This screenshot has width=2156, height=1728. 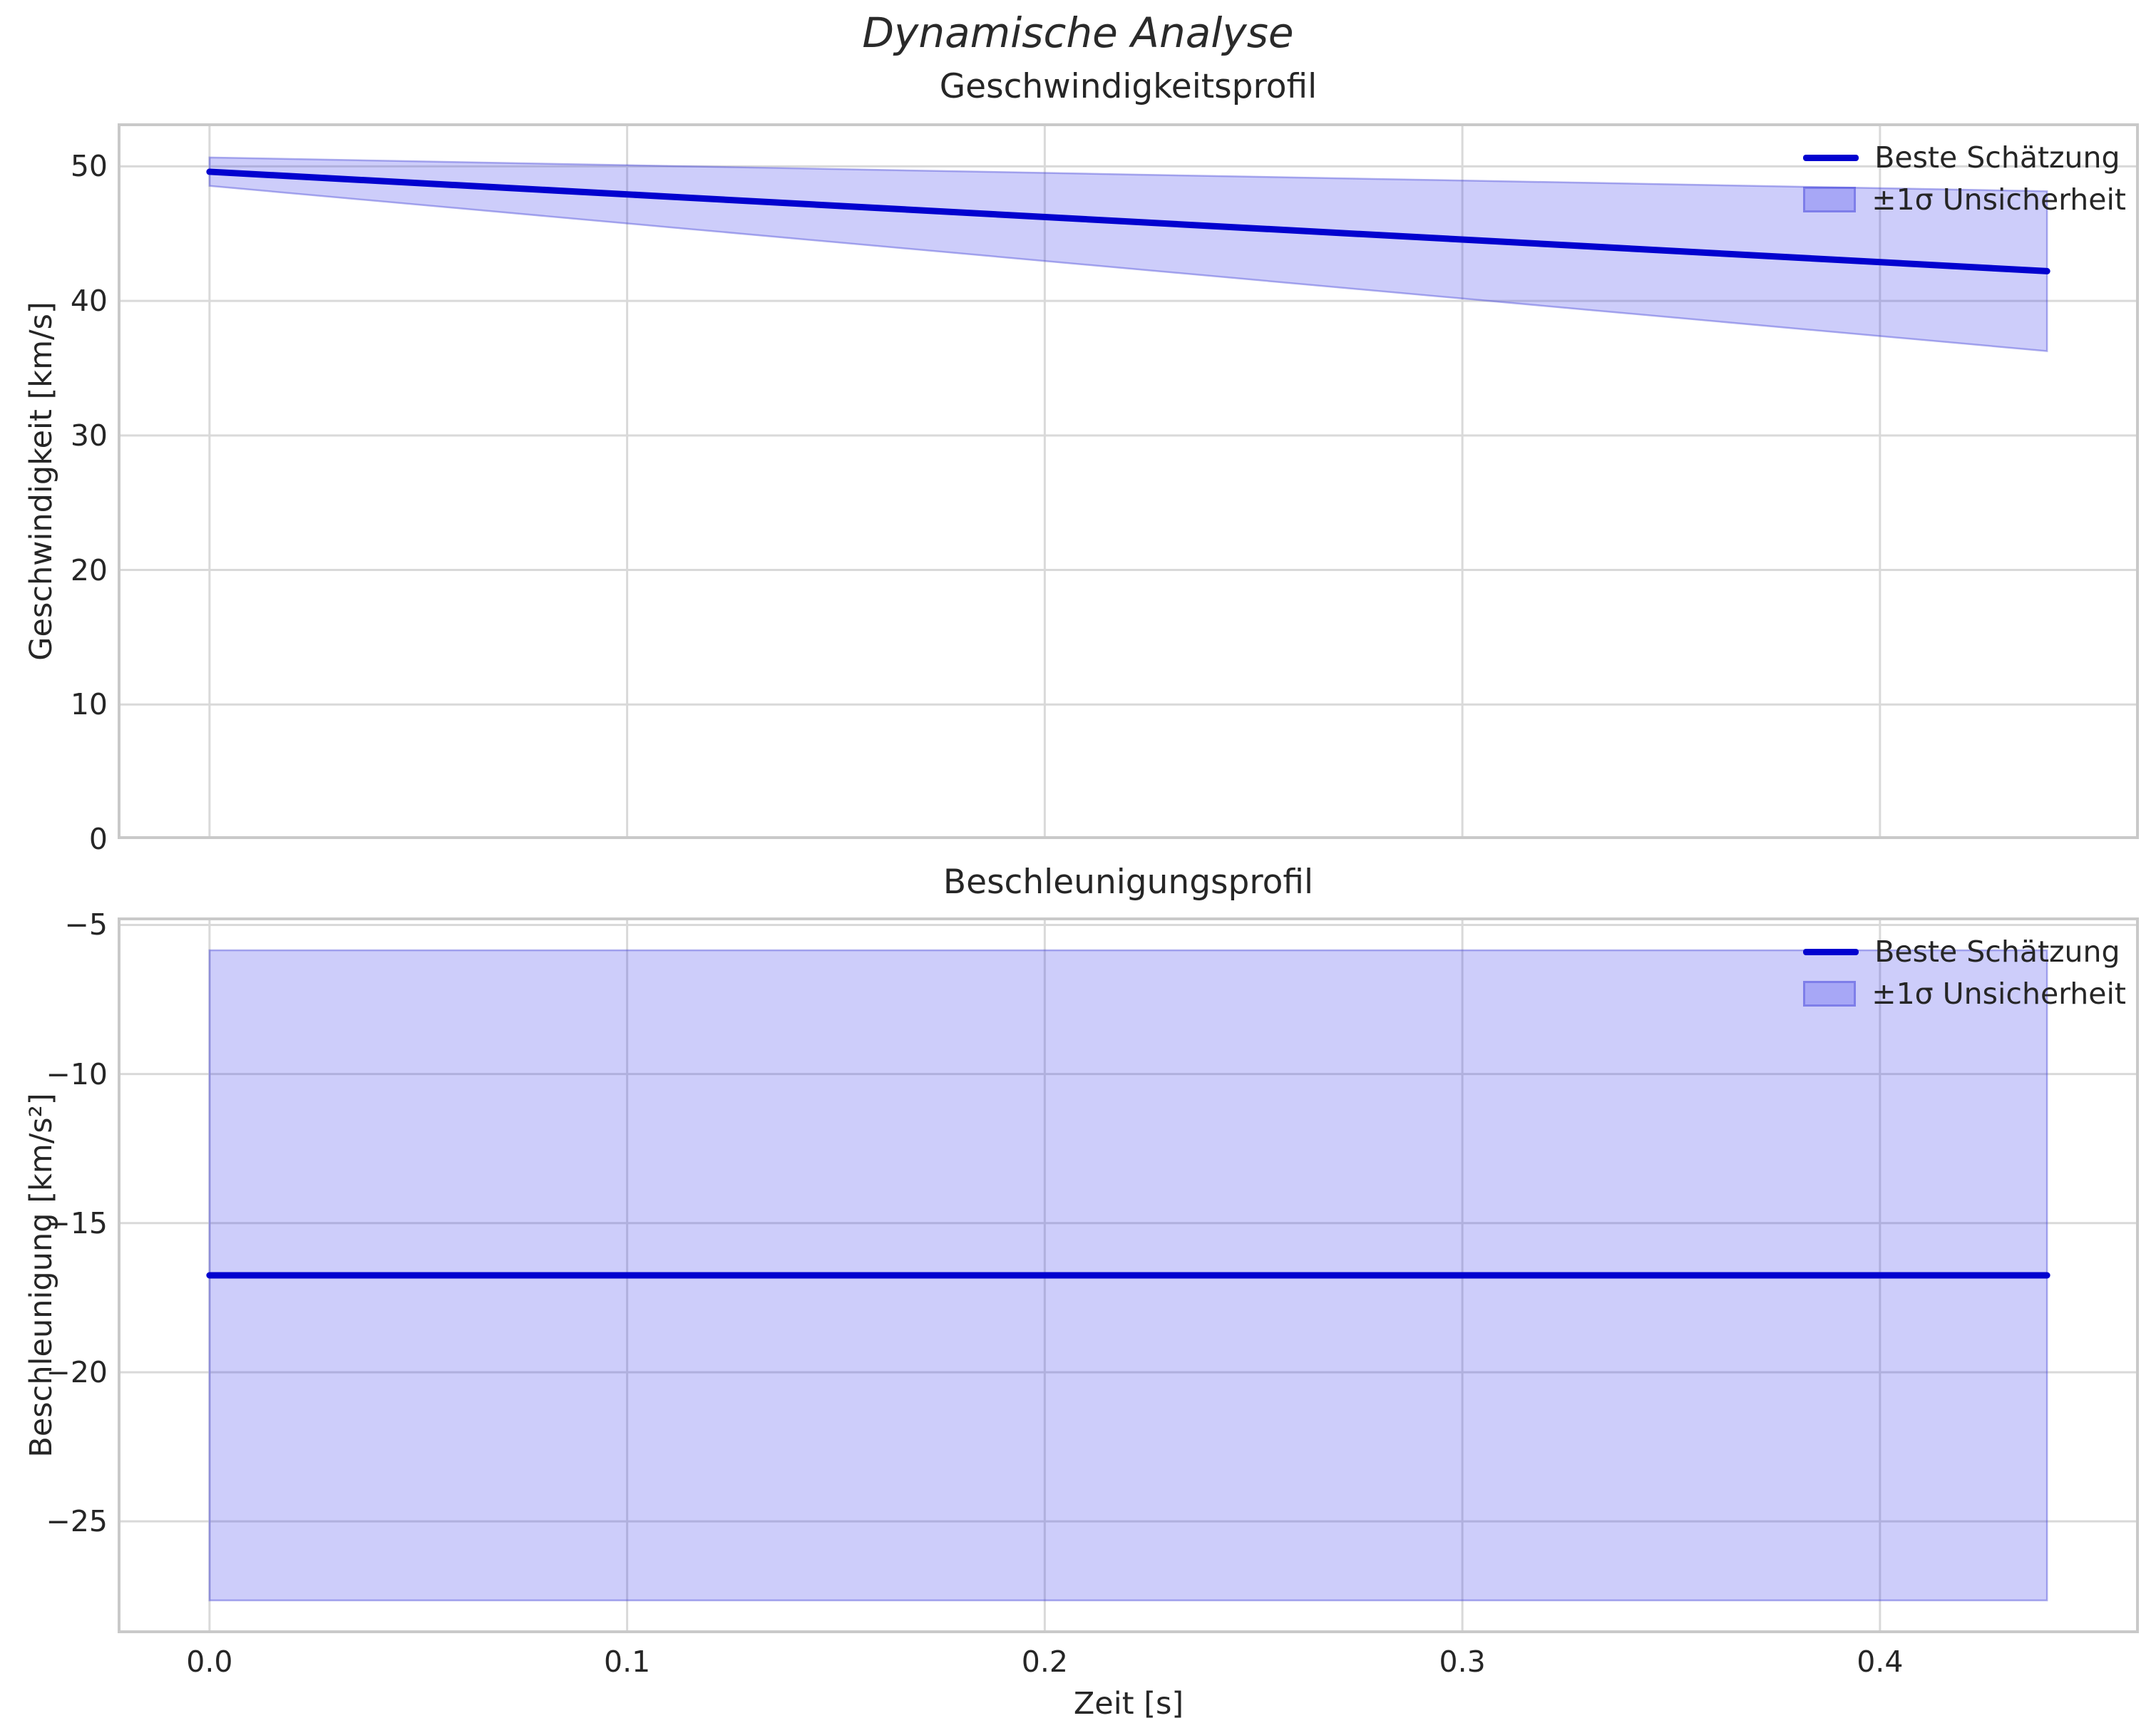 I want to click on x-tick-label: 0.4, so click(x=1880, y=1662).